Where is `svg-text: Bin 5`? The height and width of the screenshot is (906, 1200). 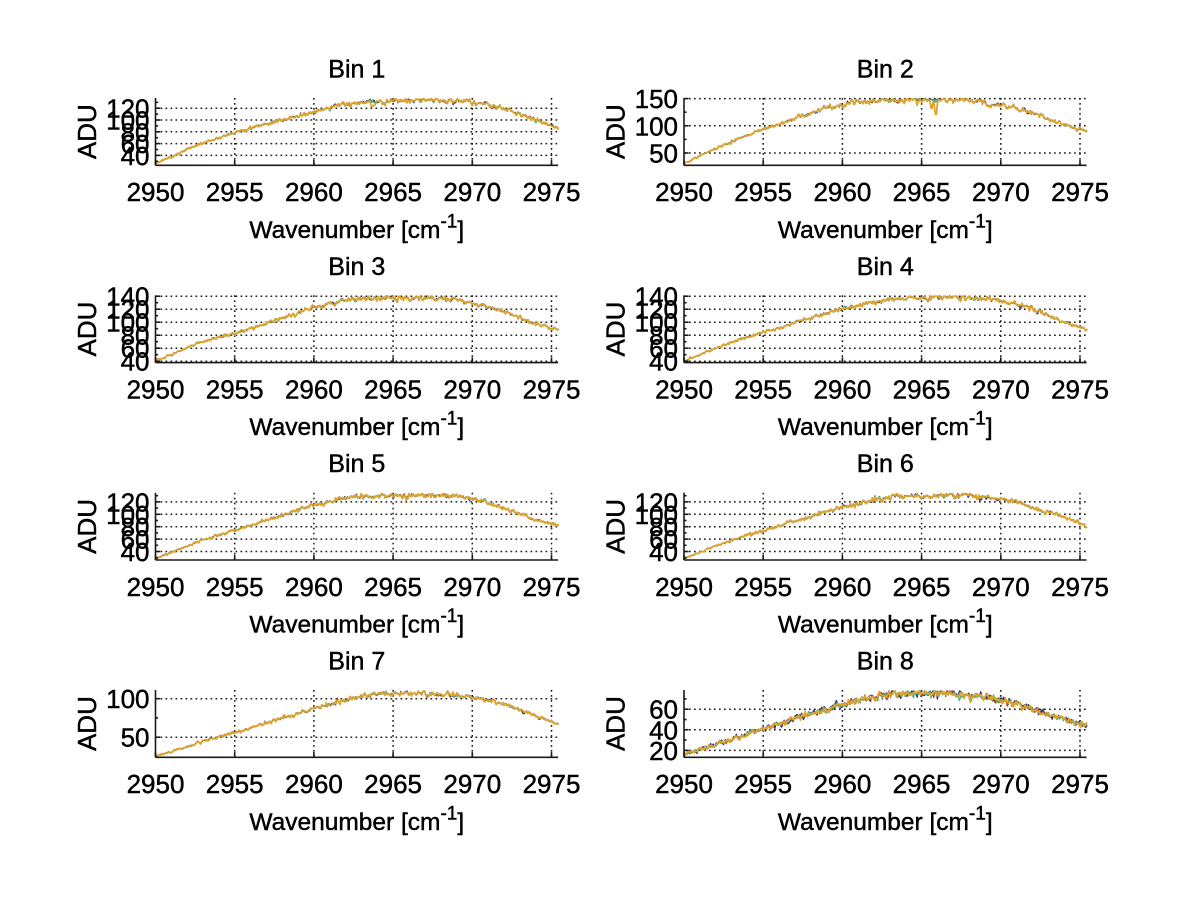 svg-text: Bin 5 is located at coordinates (356, 464).